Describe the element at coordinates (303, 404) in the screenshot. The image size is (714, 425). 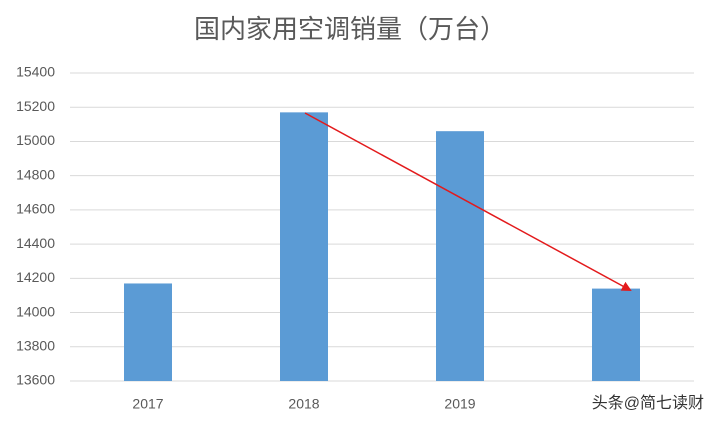
I see `x-tick-label: 2018` at that location.